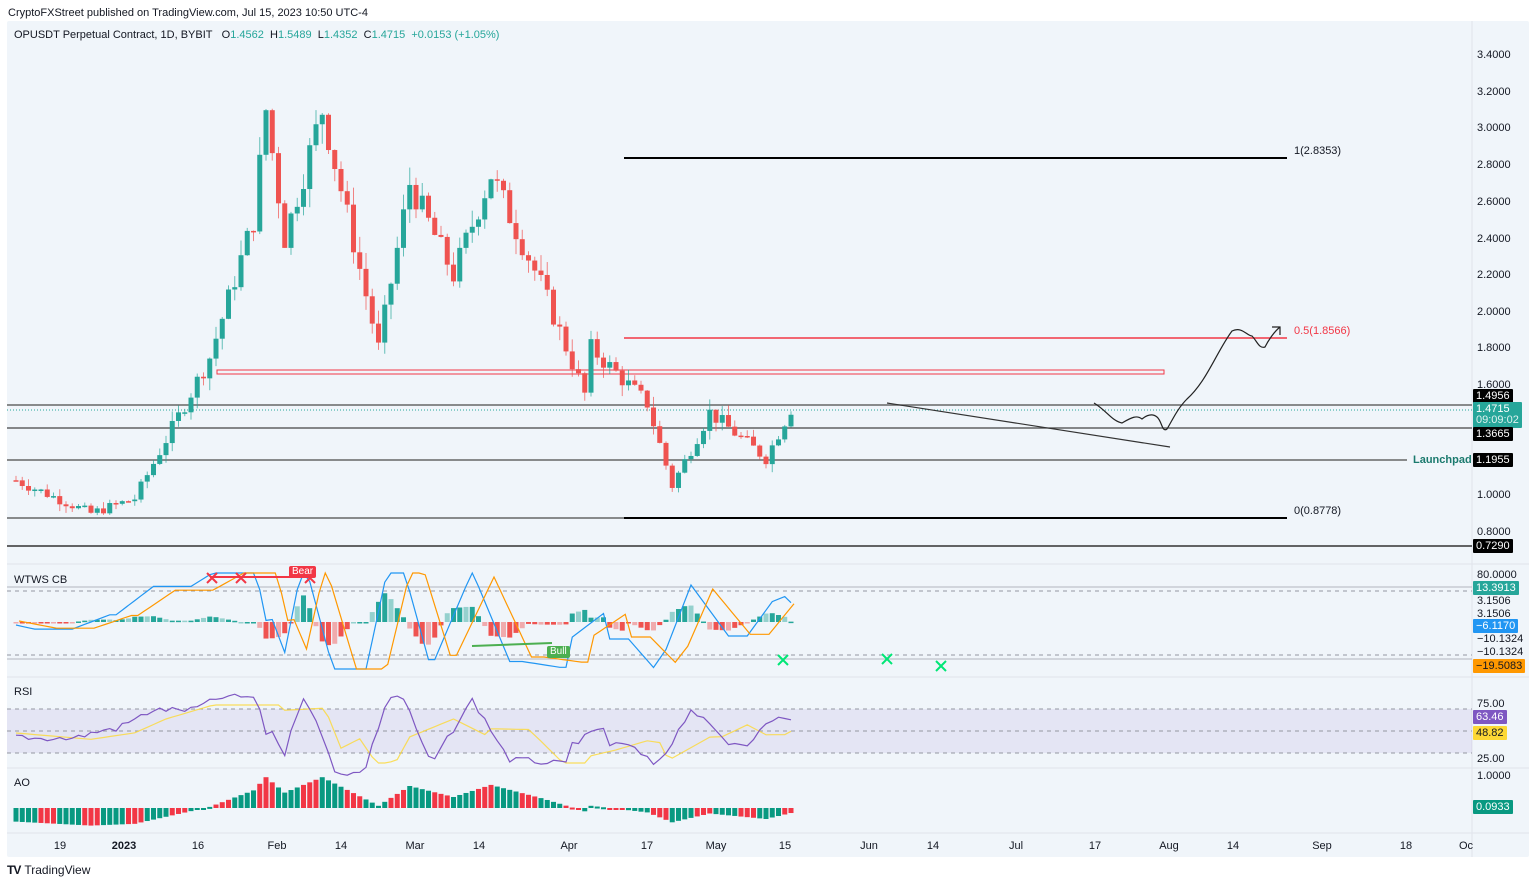 Image resolution: width=1536 pixels, height=883 pixels. I want to click on wtws-hist-tag: 13.3913, so click(1496, 588).